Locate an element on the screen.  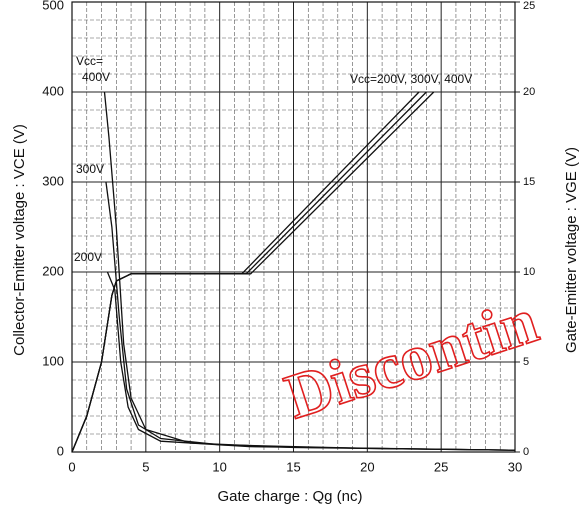
y-tick-label: 100 is located at coordinates (53, 360).